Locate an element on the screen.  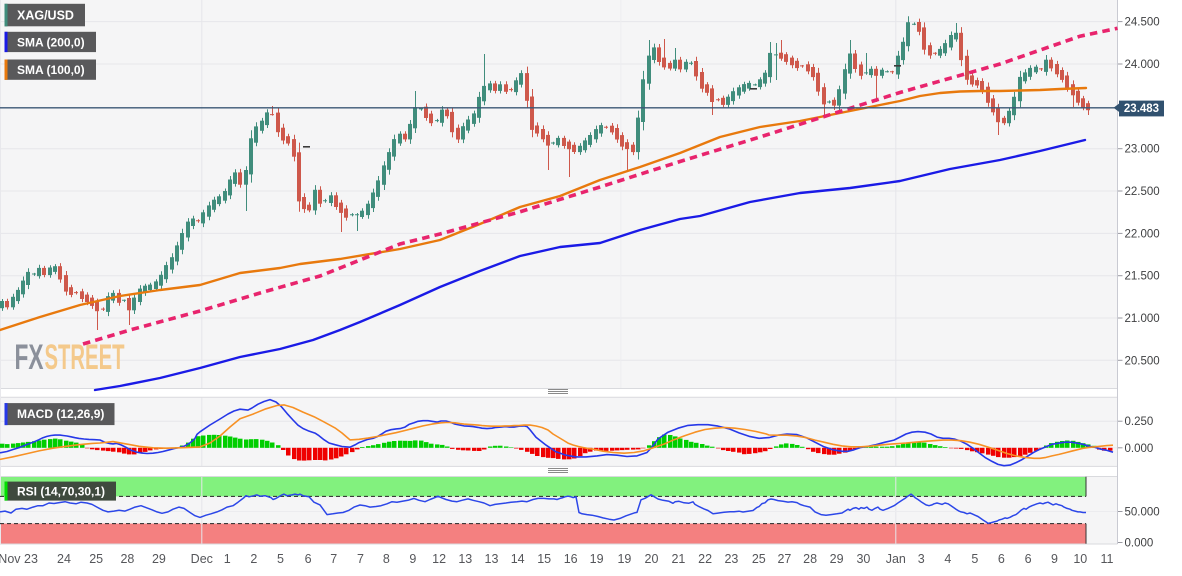
svg-text: XAG/USD is located at coordinates (45, 16).